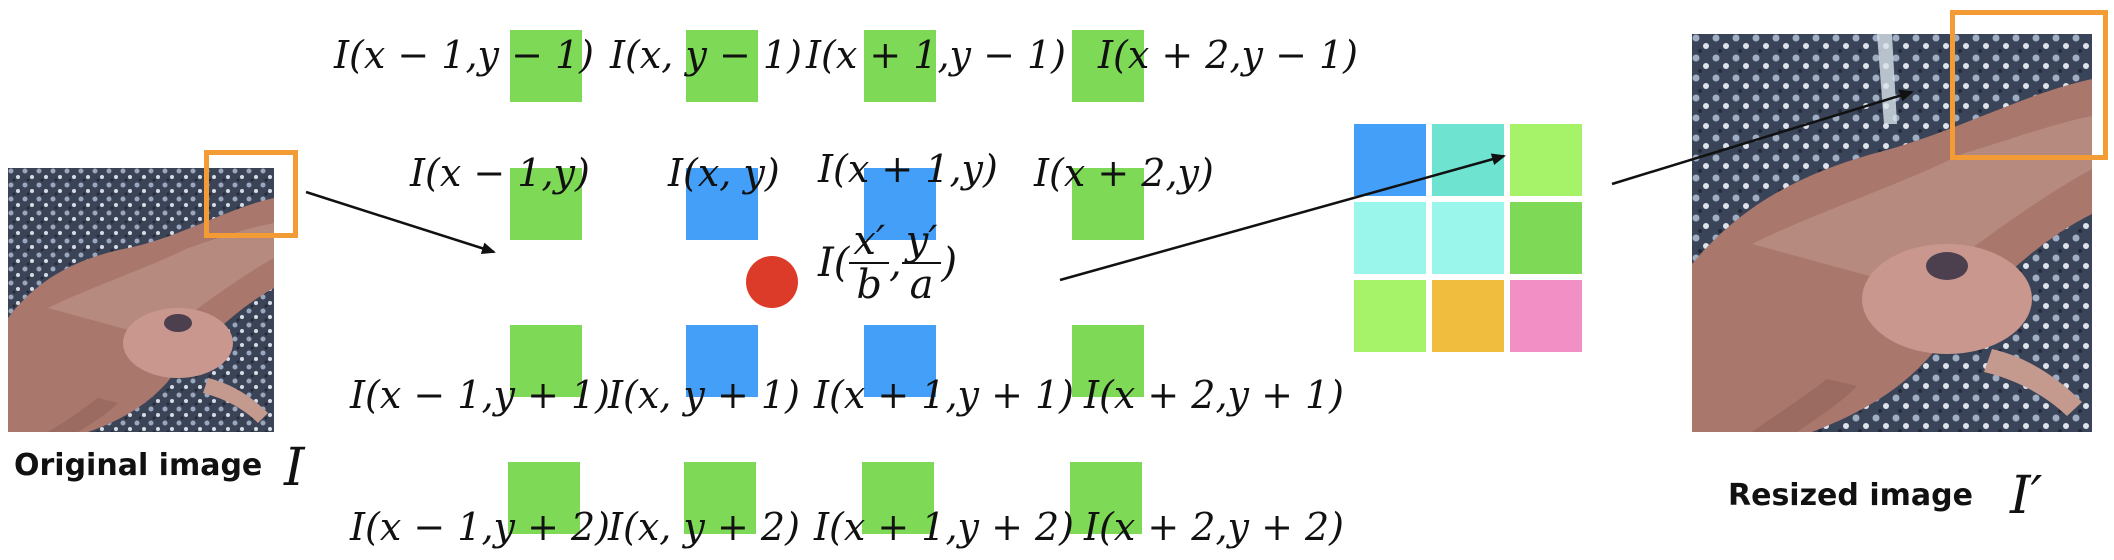 This screenshot has width=2114, height=560. Describe the element at coordinates (2026, 496) in the screenshot. I see `resized-image-symbol: I′` at that location.